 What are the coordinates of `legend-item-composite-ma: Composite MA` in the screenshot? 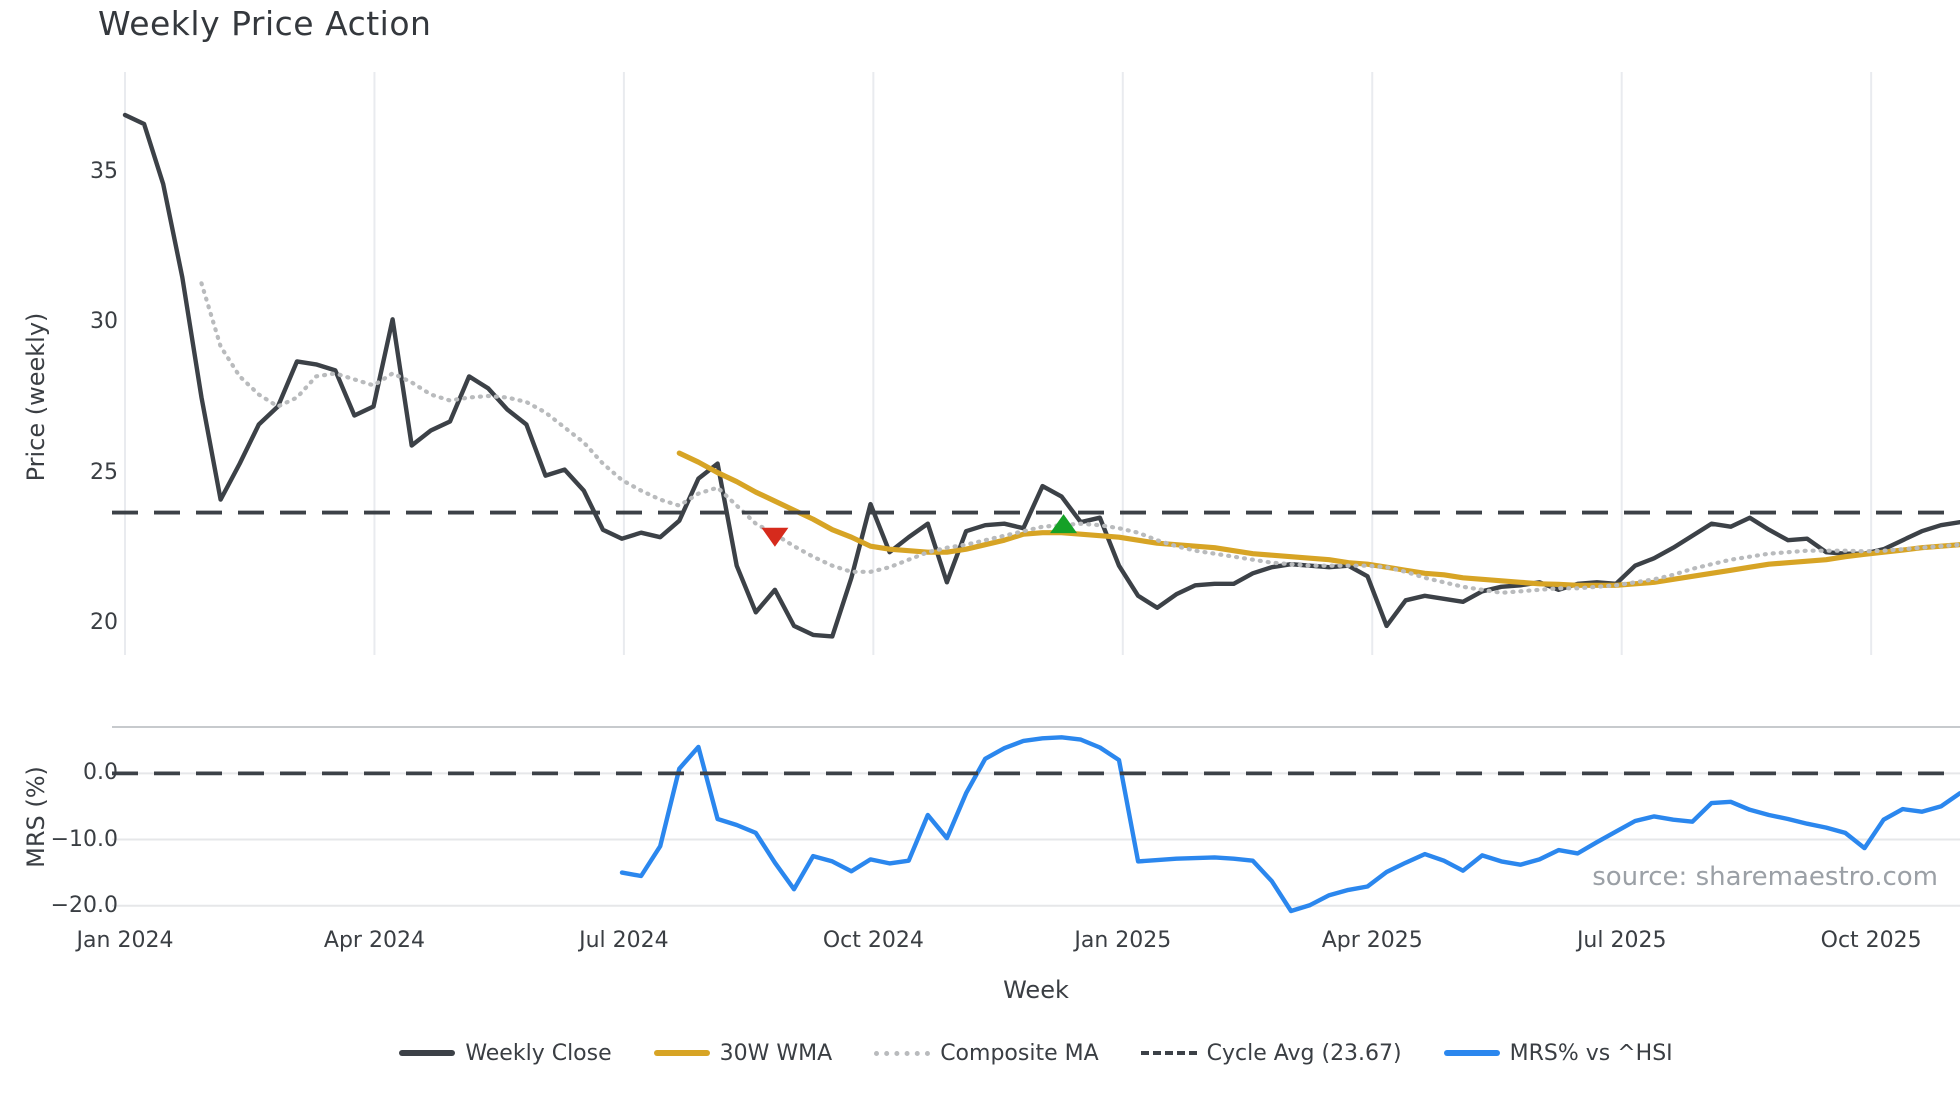 It's located at (986, 1053).